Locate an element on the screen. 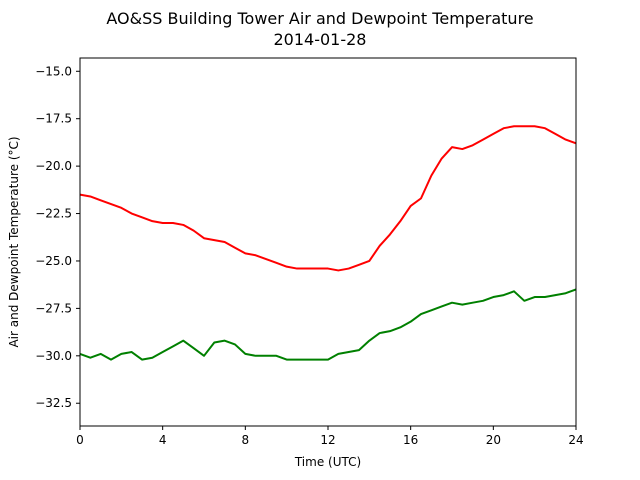 This screenshot has width=640, height=480. y-tick-label: −17.5 is located at coordinates (53, 119).